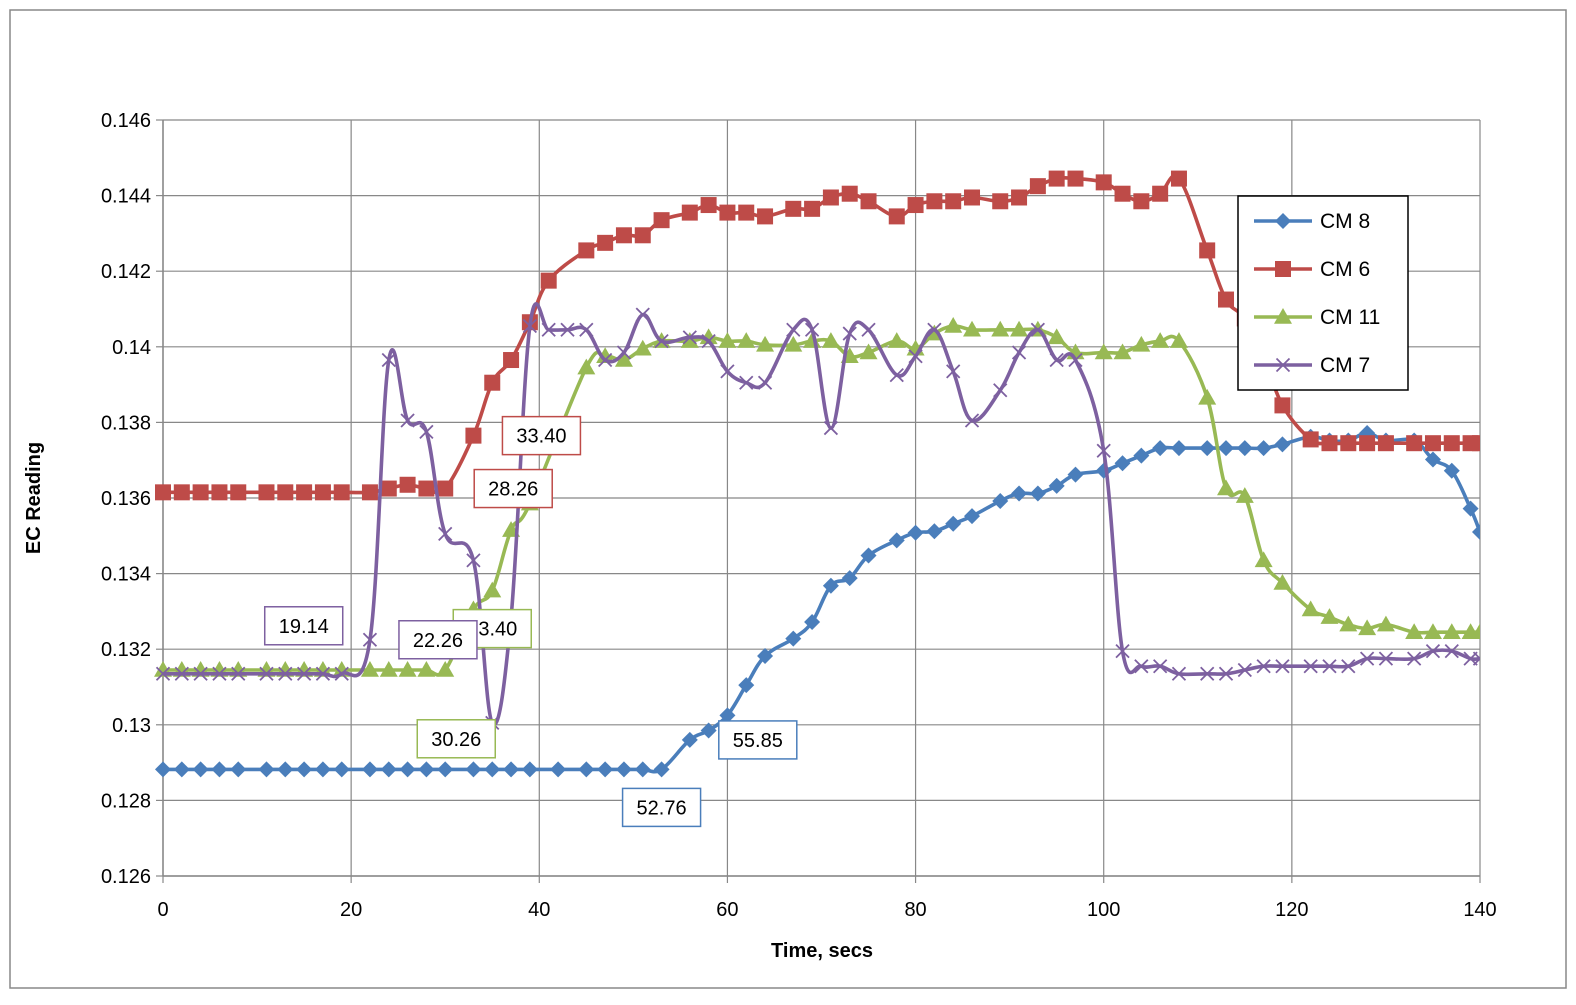 Image resolution: width=1576 pixels, height=1005 pixels. I want to click on data-label-text: 55.85, so click(758, 741).